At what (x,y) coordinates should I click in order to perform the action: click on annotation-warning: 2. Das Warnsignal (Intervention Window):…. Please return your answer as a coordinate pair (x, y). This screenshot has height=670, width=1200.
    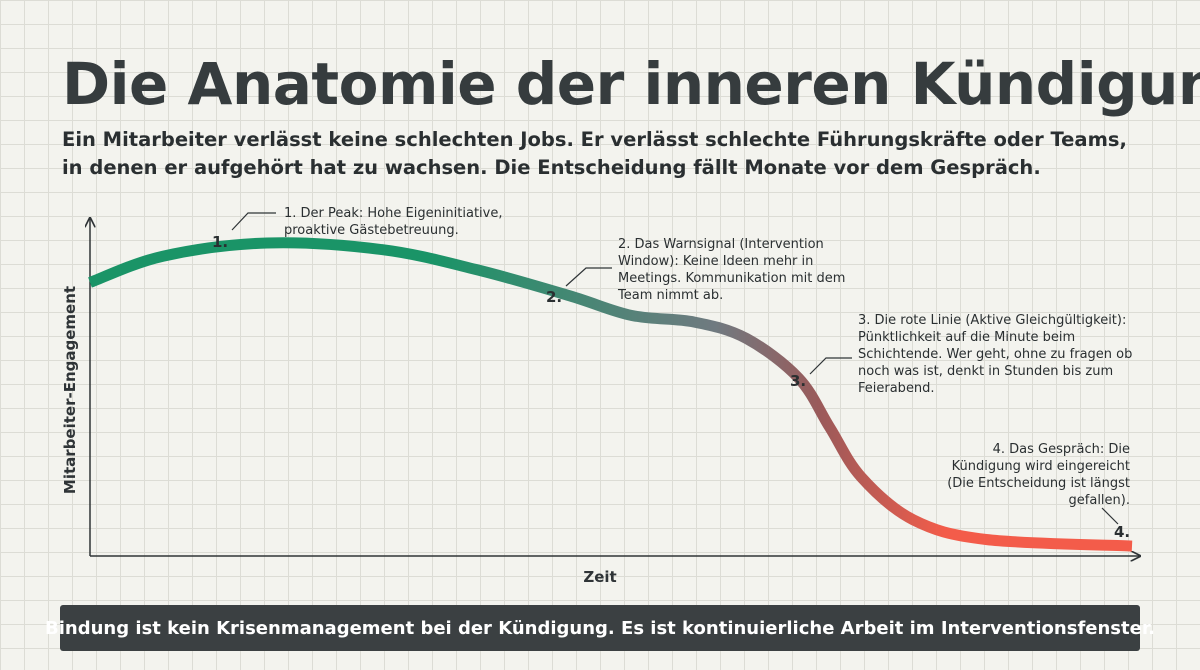
    Looking at the image, I should click on (732, 270).